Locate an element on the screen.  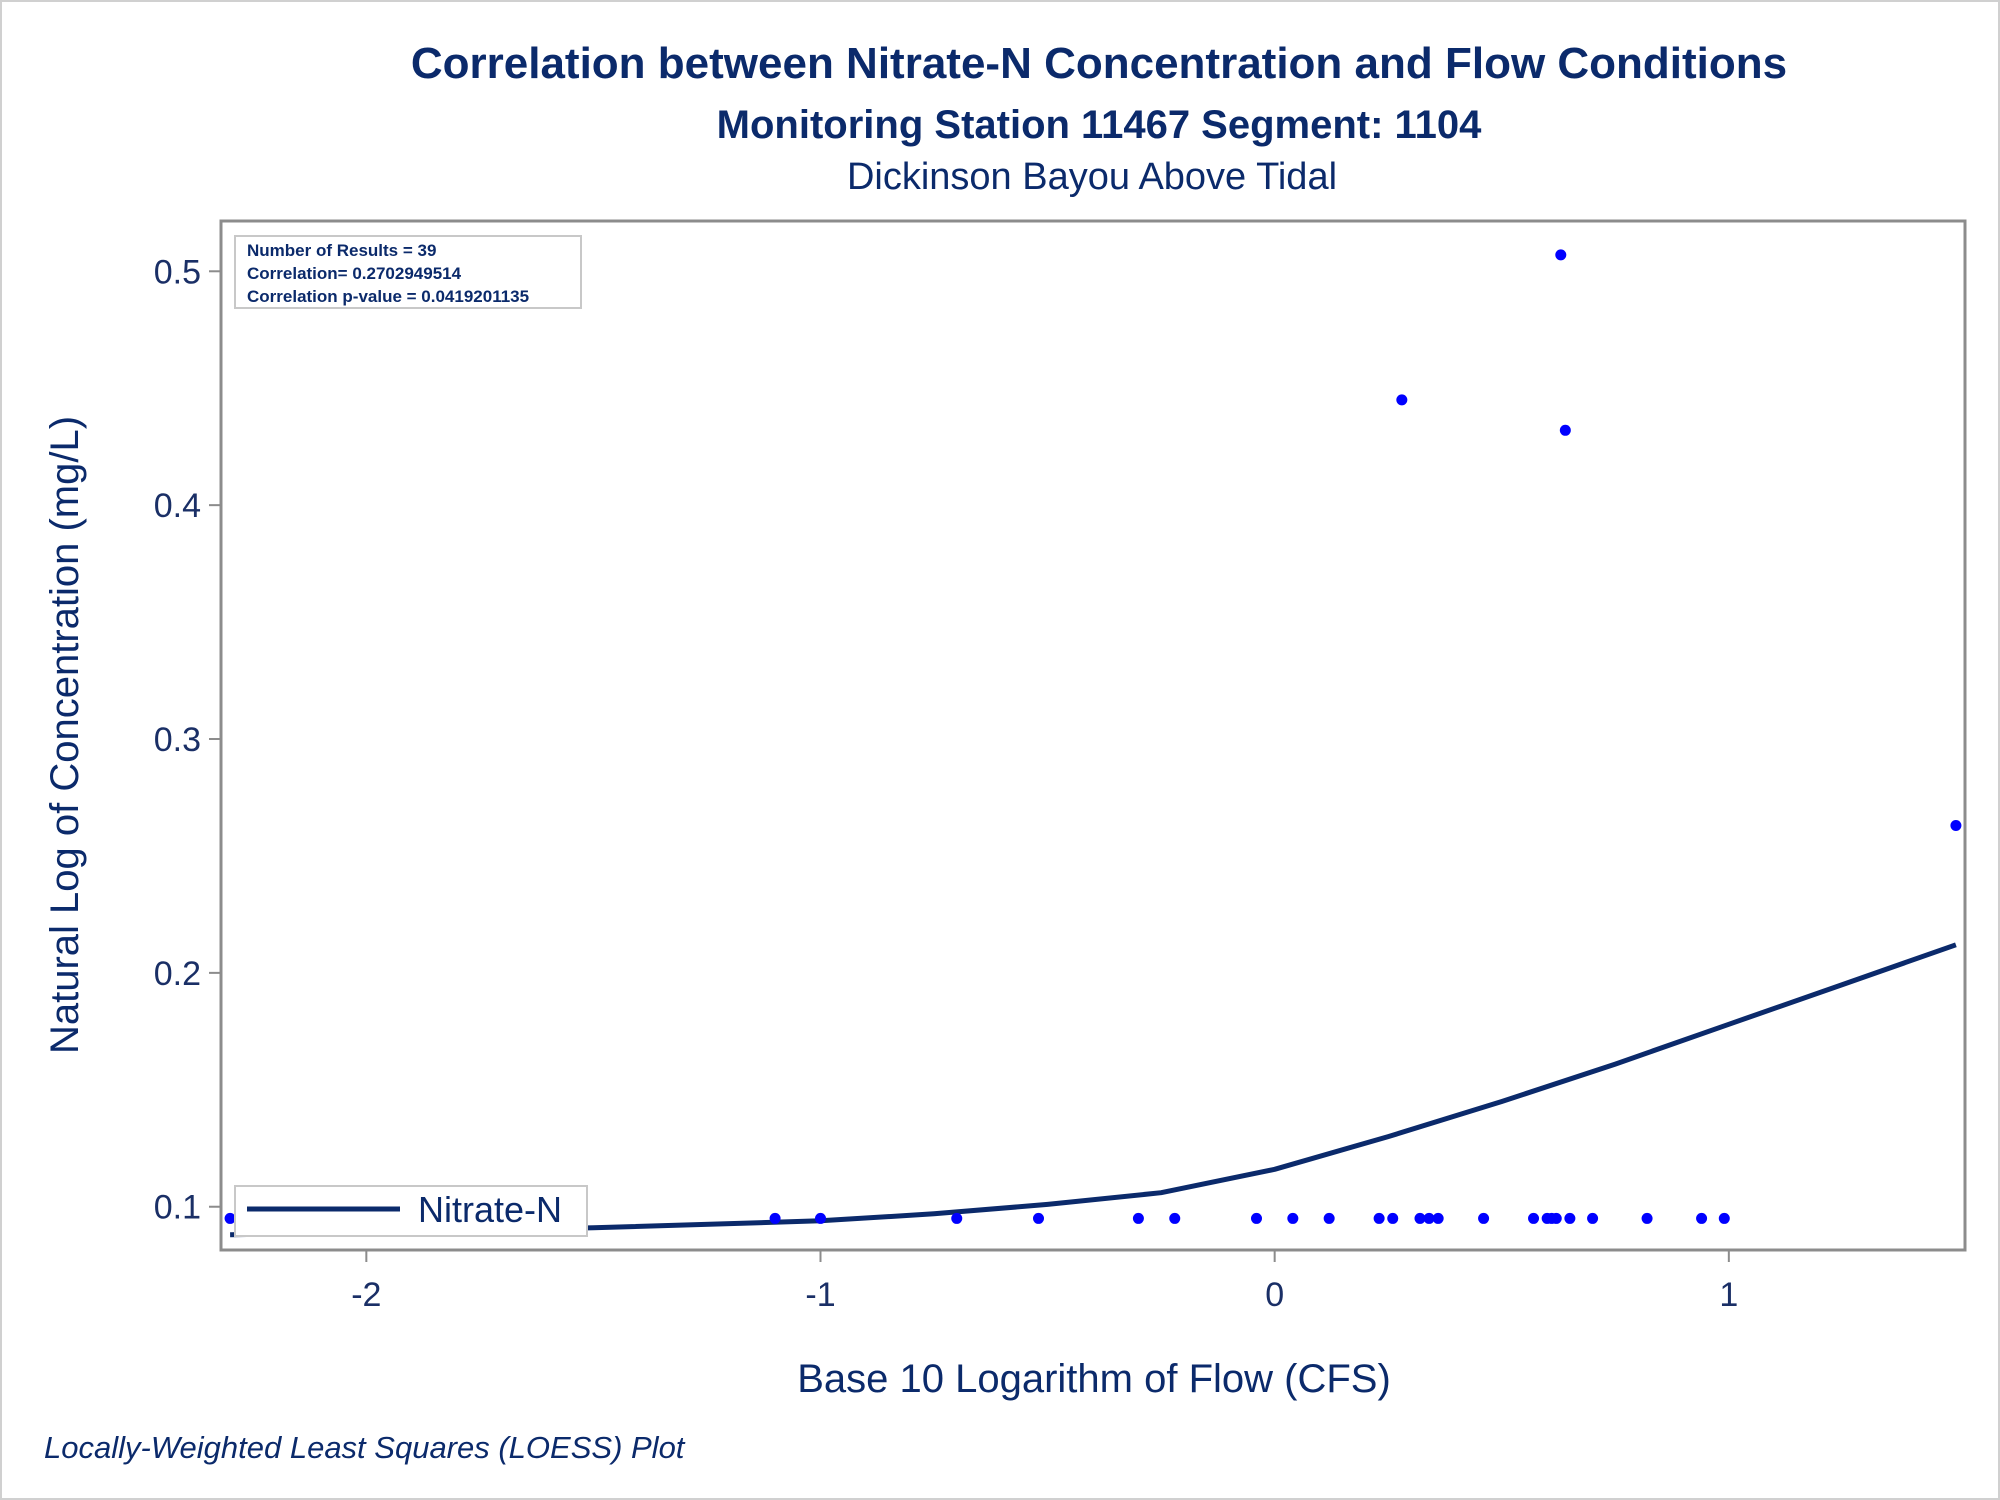
y-axis: 0.1 0.2 0.3 0.4 0.5 is located at coordinates (187, 740).